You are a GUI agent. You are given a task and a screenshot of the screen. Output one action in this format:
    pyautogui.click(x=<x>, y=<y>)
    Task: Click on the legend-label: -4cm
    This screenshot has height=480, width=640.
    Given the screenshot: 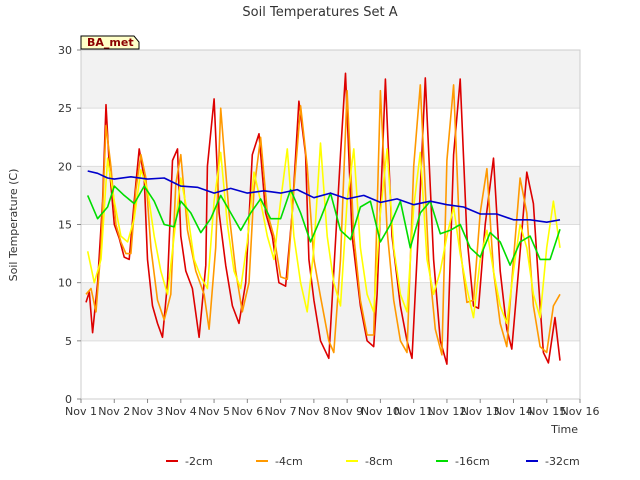 What is the action you would take?
    pyautogui.click(x=289, y=461)
    